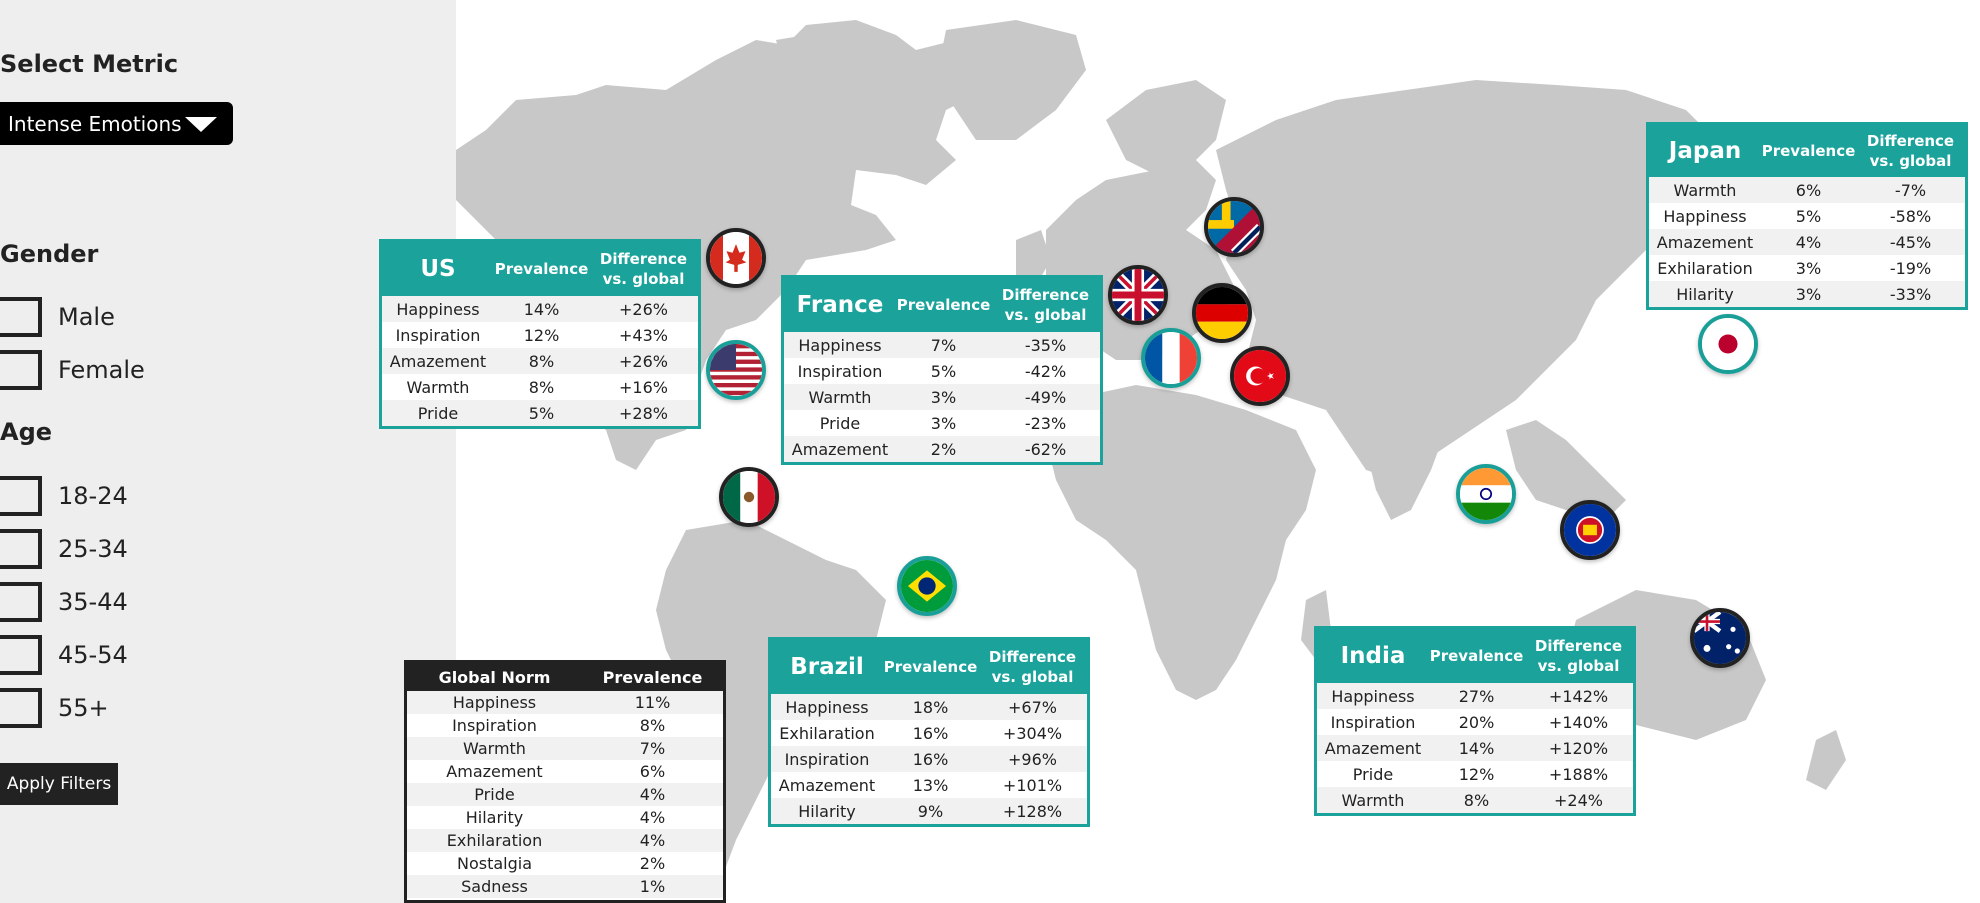 The height and width of the screenshot is (903, 1980). Describe the element at coordinates (1373, 656) in the screenshot. I see `country-name: India` at that location.